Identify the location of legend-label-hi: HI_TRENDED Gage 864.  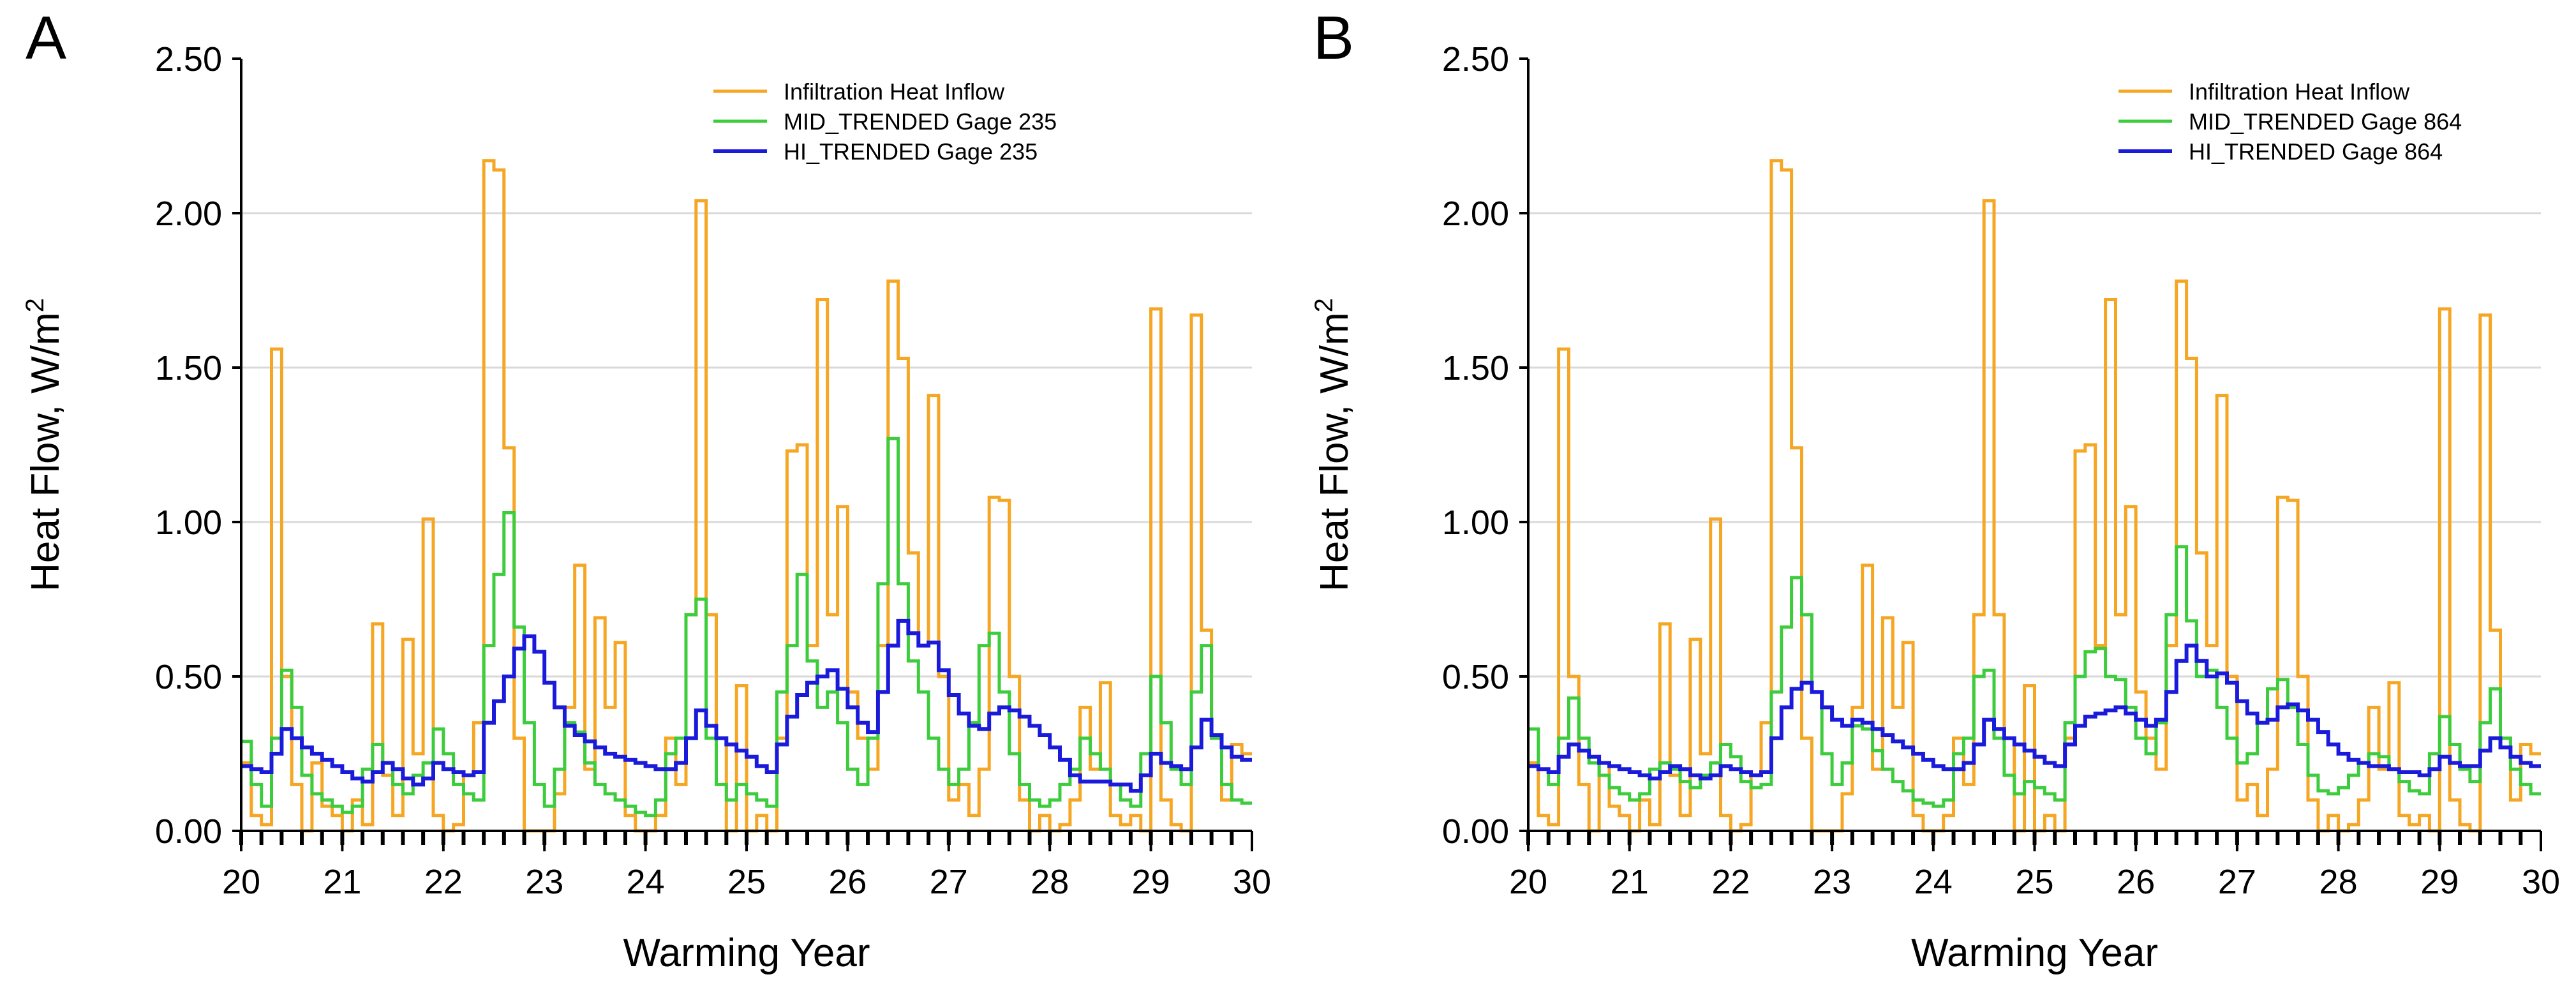
(2316, 151).